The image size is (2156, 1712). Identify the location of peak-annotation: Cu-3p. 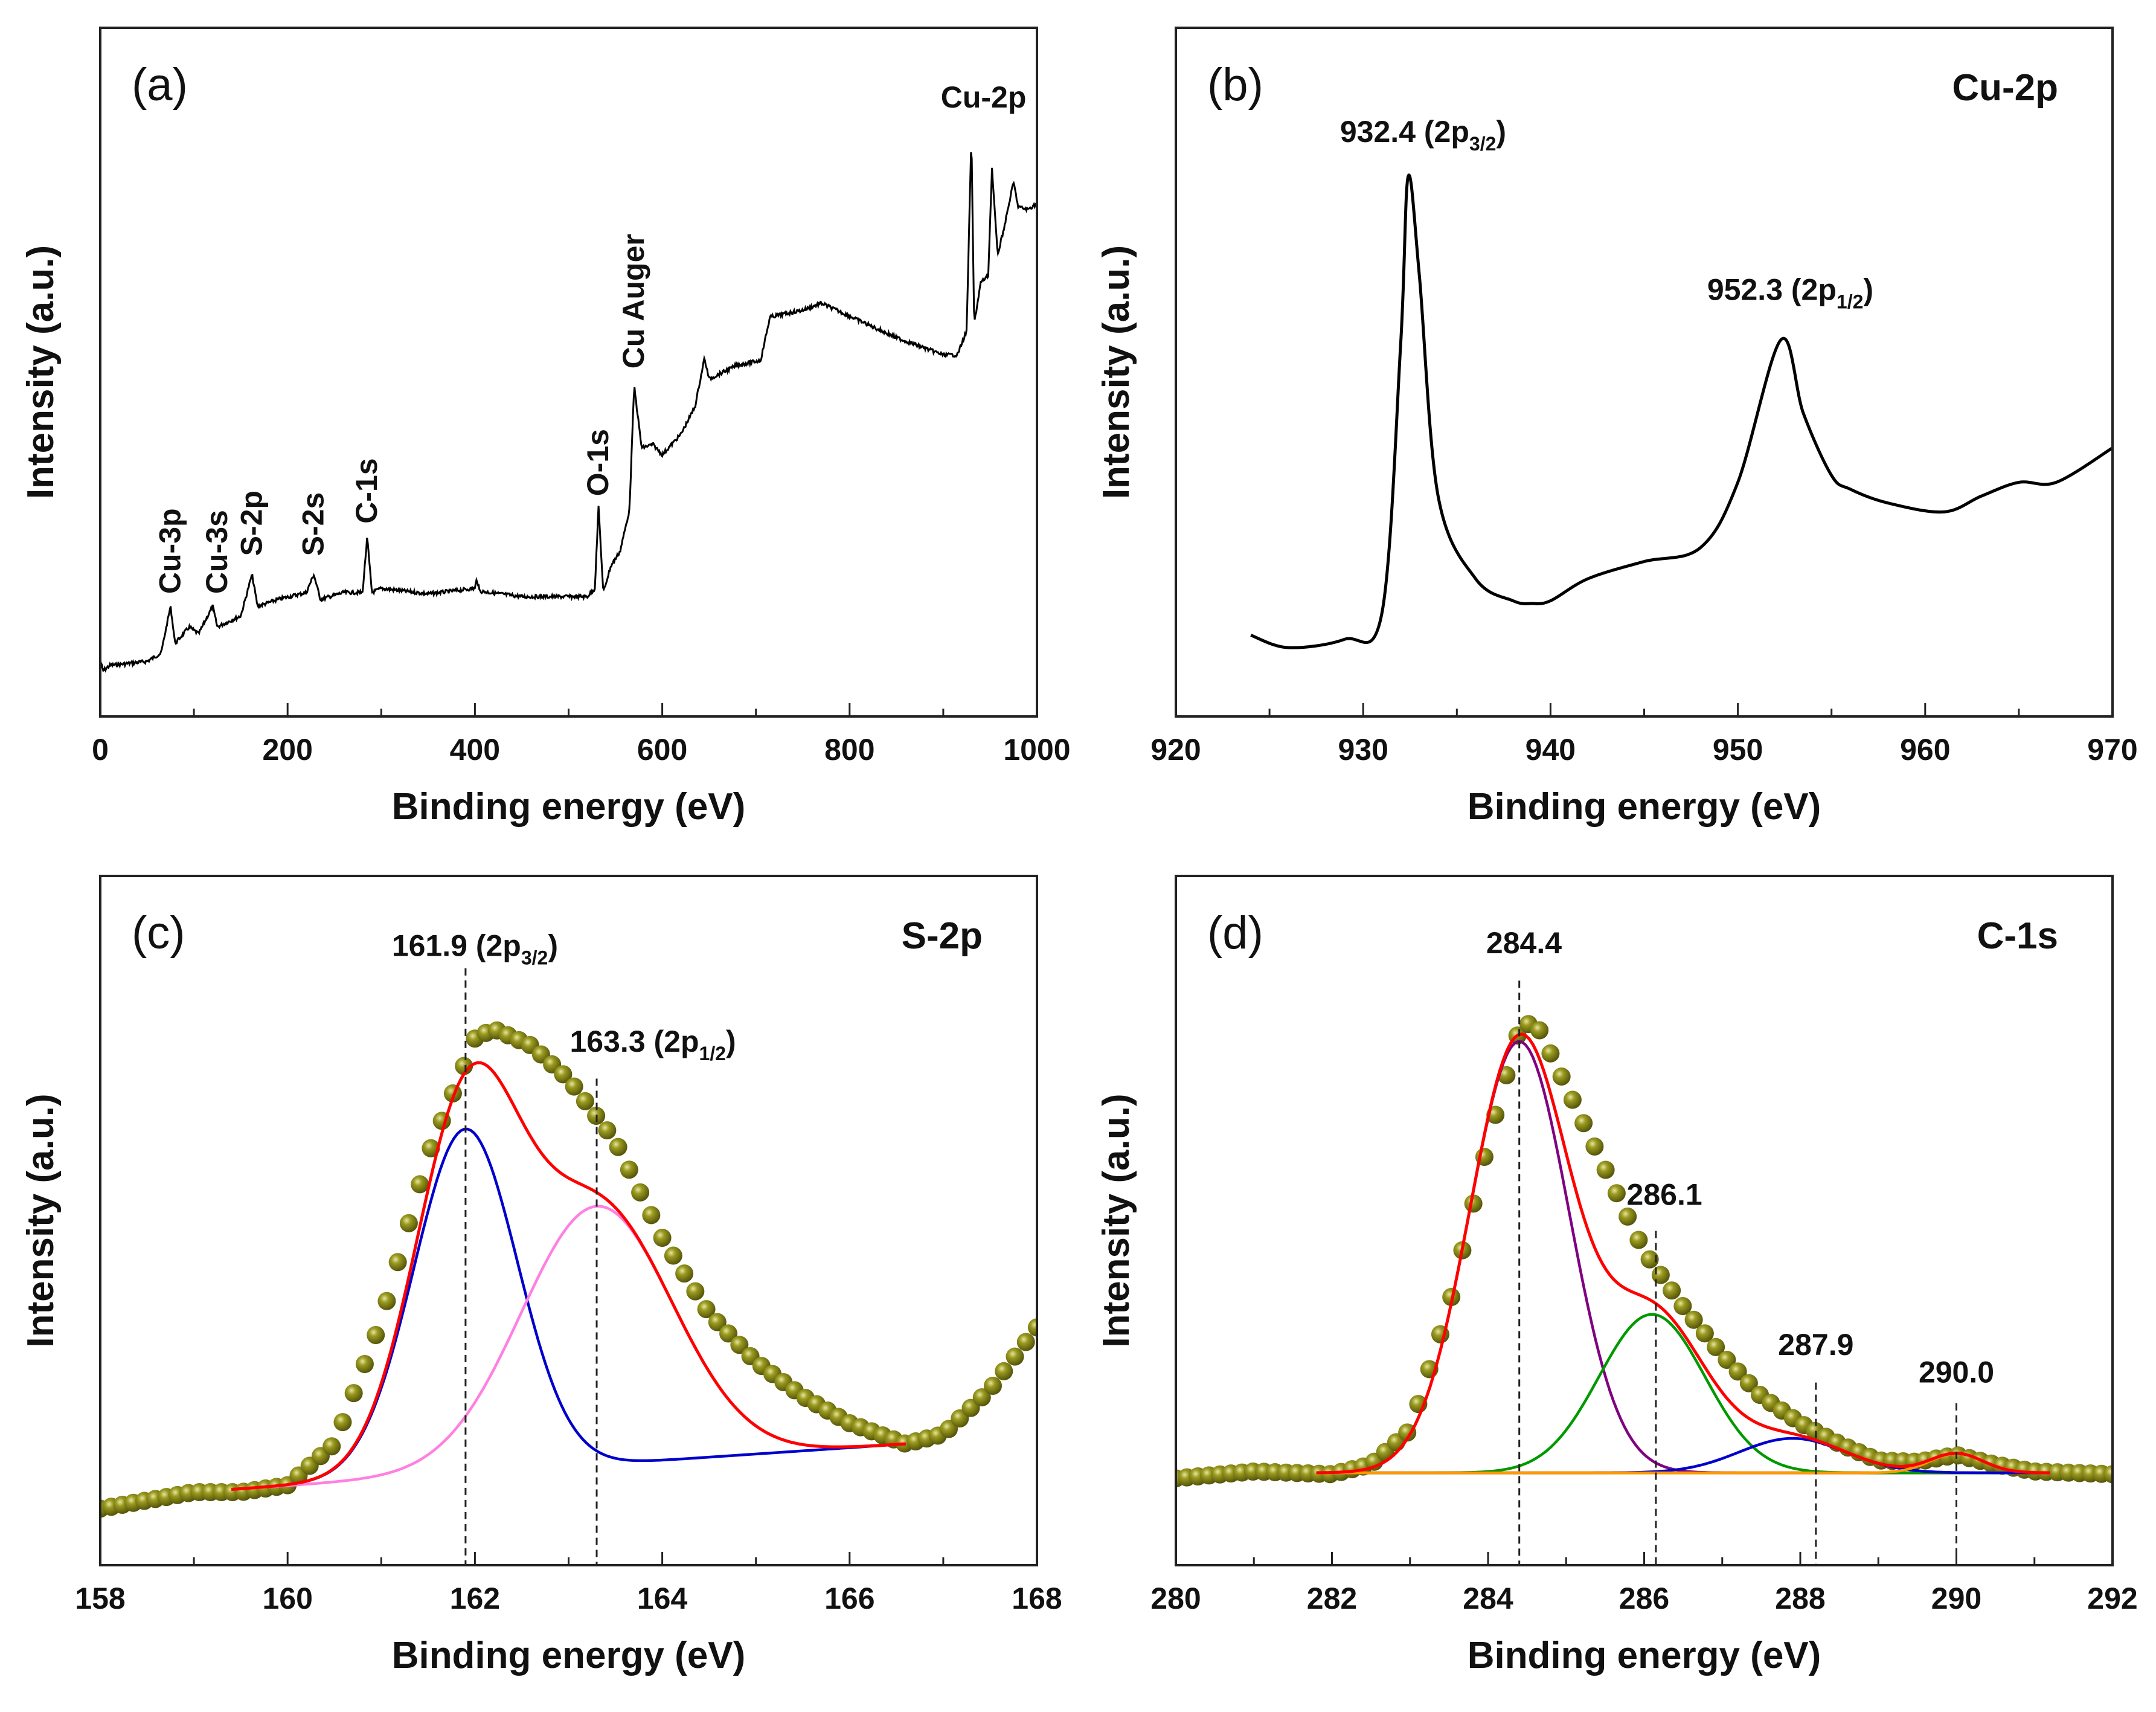
(170, 551).